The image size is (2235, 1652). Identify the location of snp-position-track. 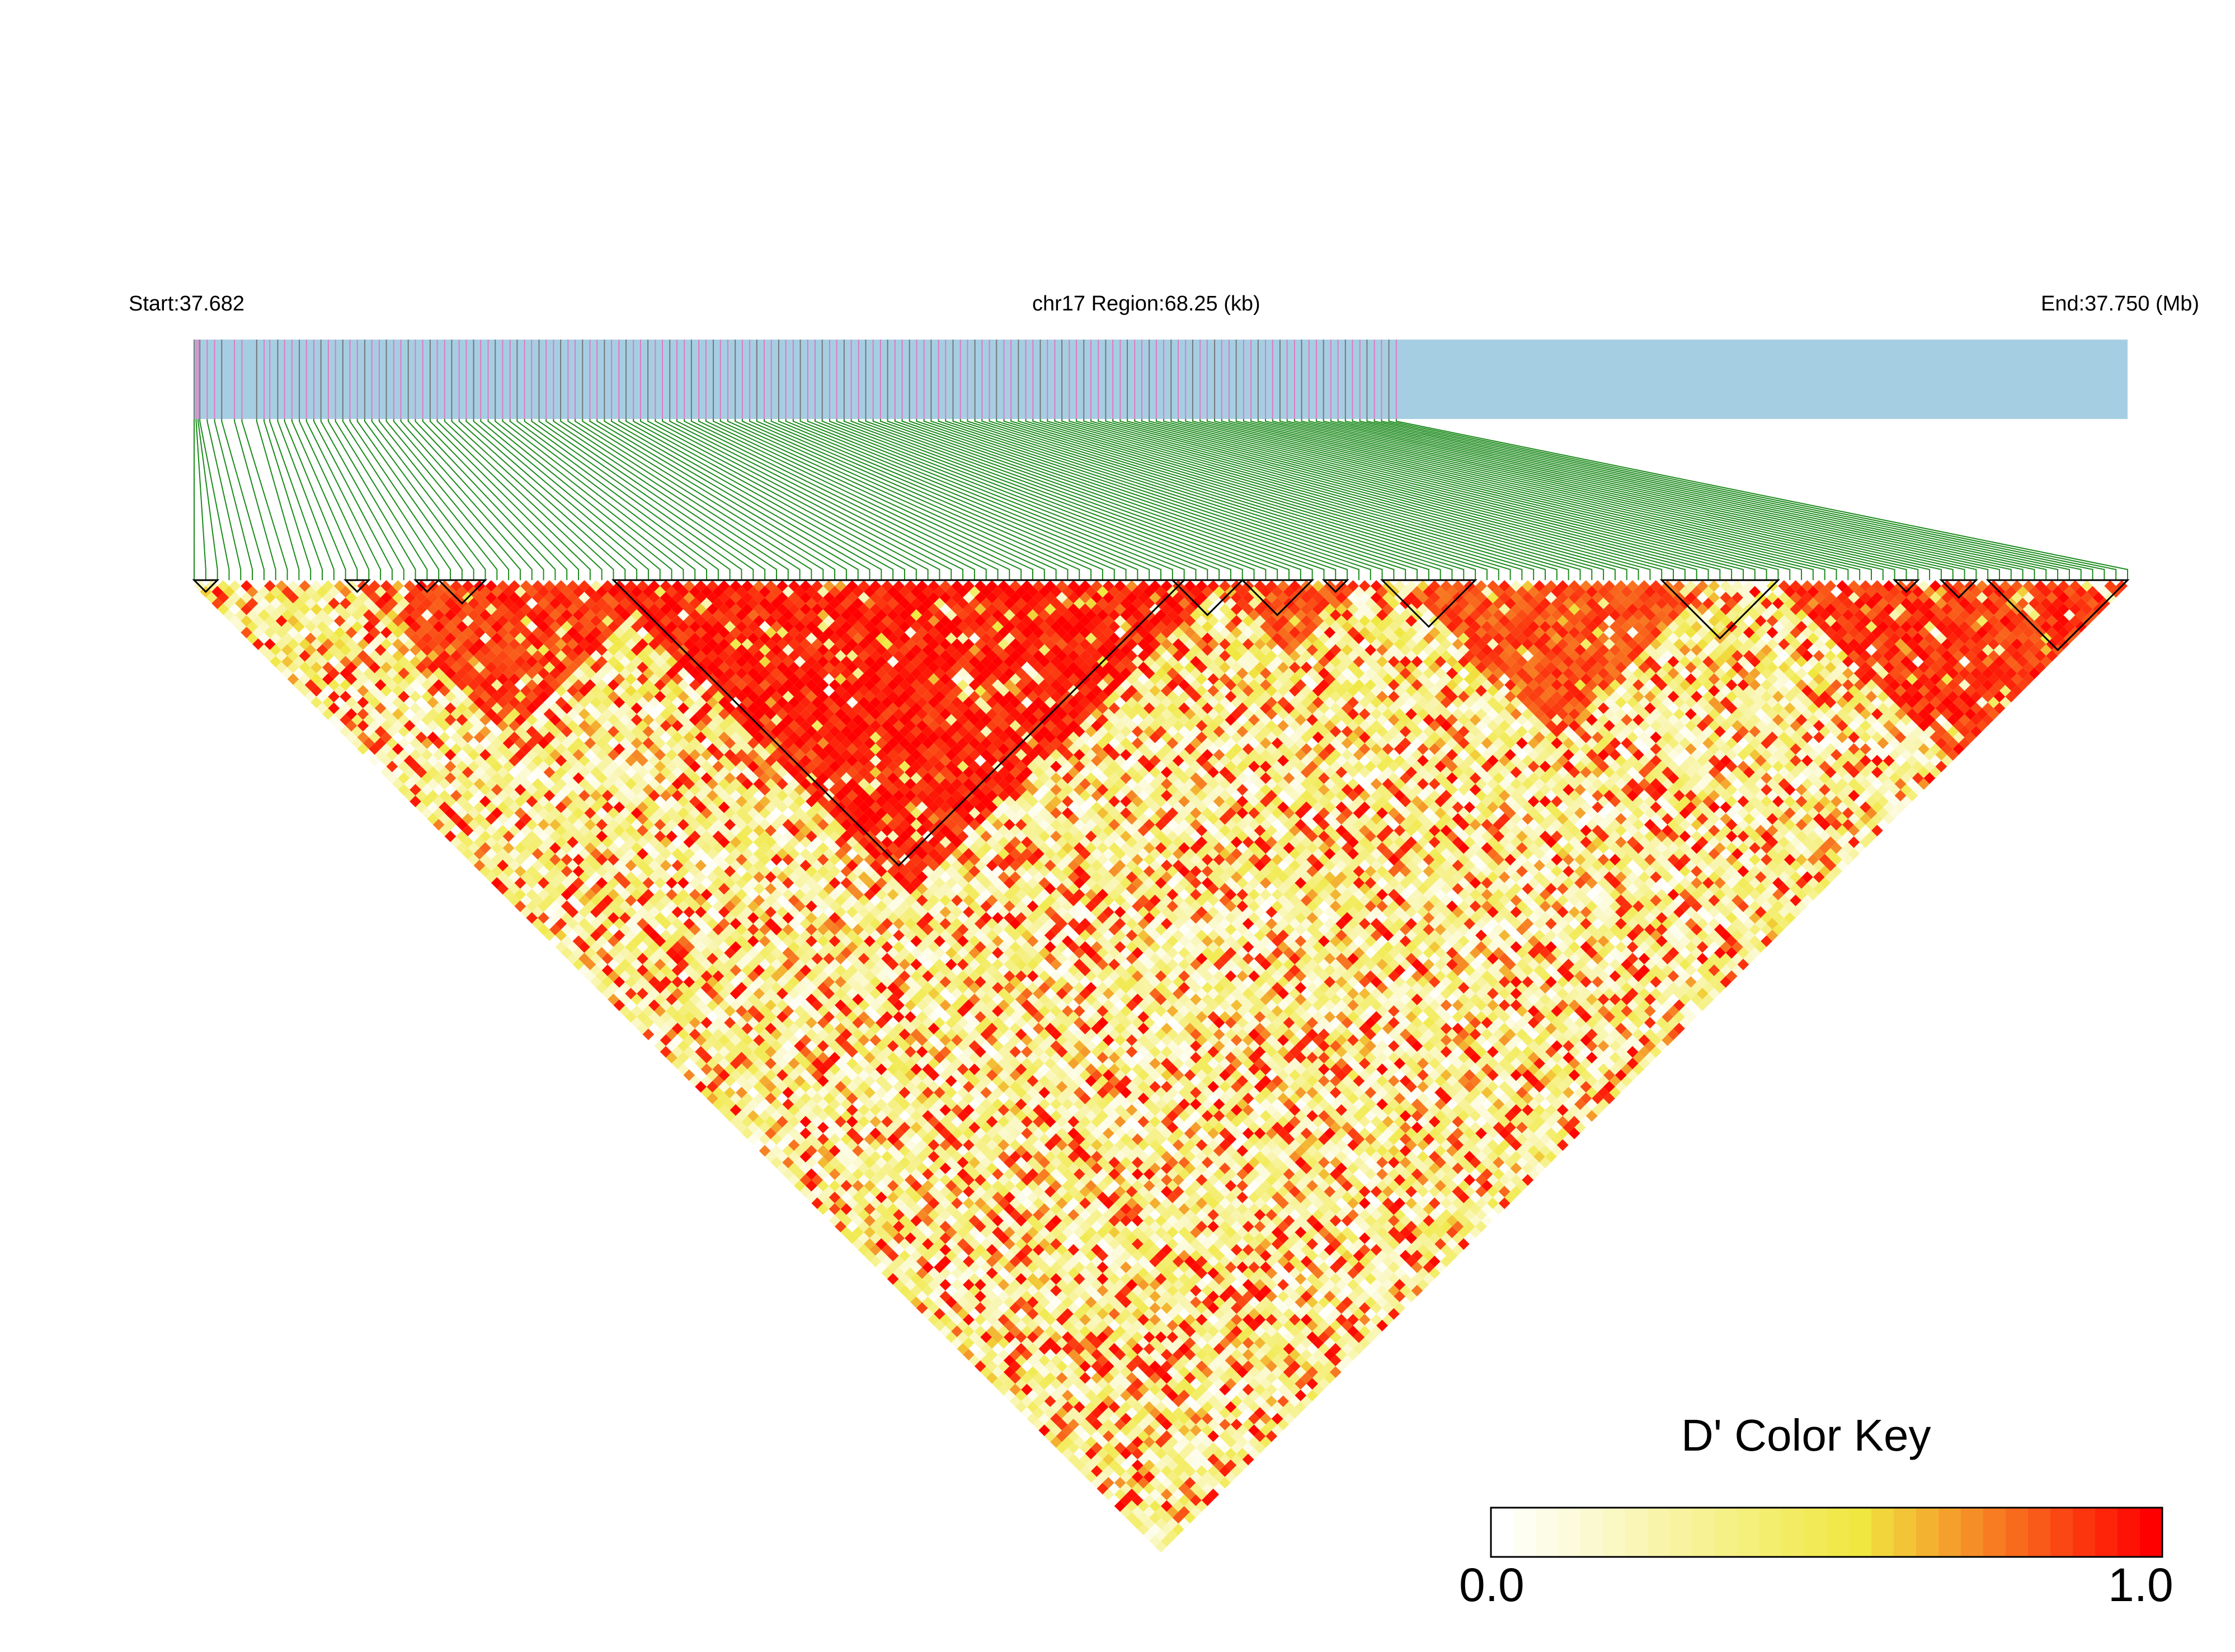
(1161, 379).